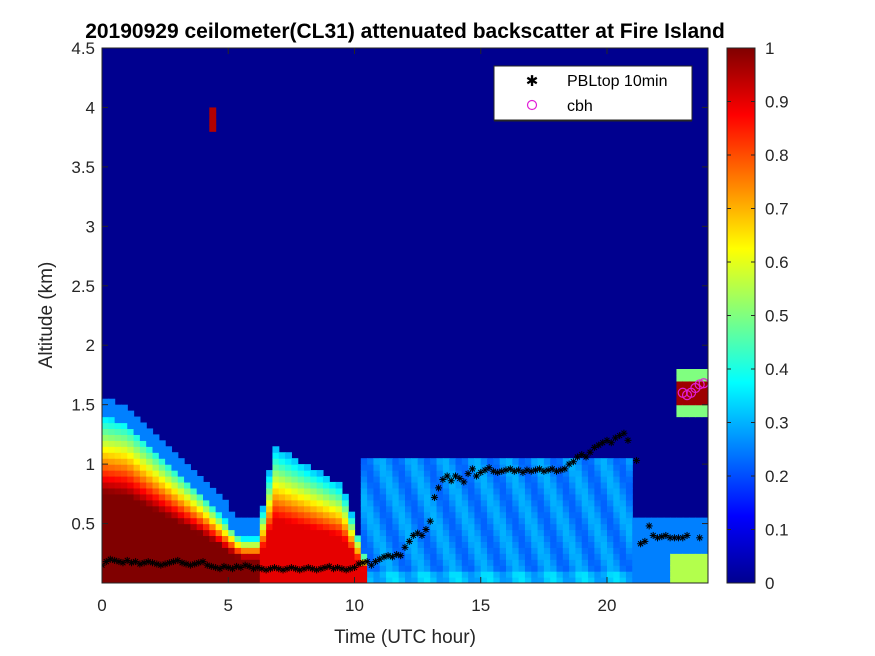 The height and width of the screenshot is (656, 875). I want to click on colorbar-tick-label: 0.3, so click(777, 423).